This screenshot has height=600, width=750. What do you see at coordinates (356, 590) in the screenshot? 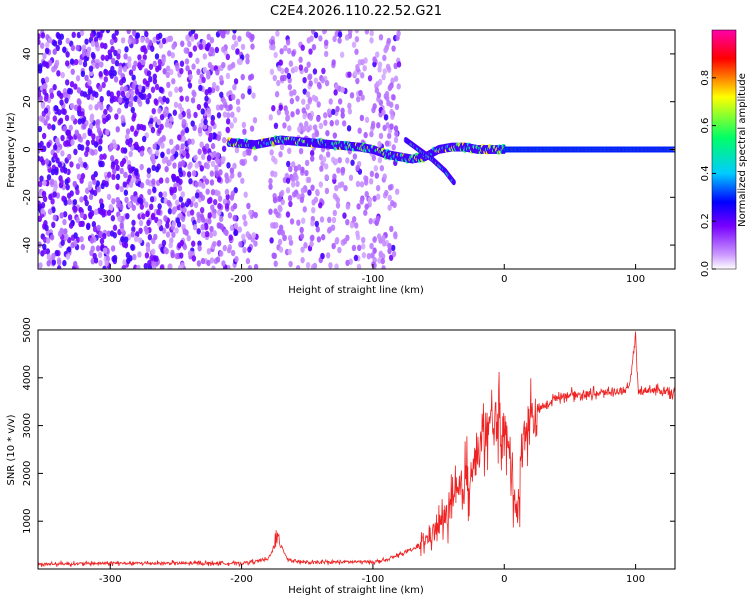
I see `snr-x-label: Height of straight line (km)` at bounding box center [356, 590].